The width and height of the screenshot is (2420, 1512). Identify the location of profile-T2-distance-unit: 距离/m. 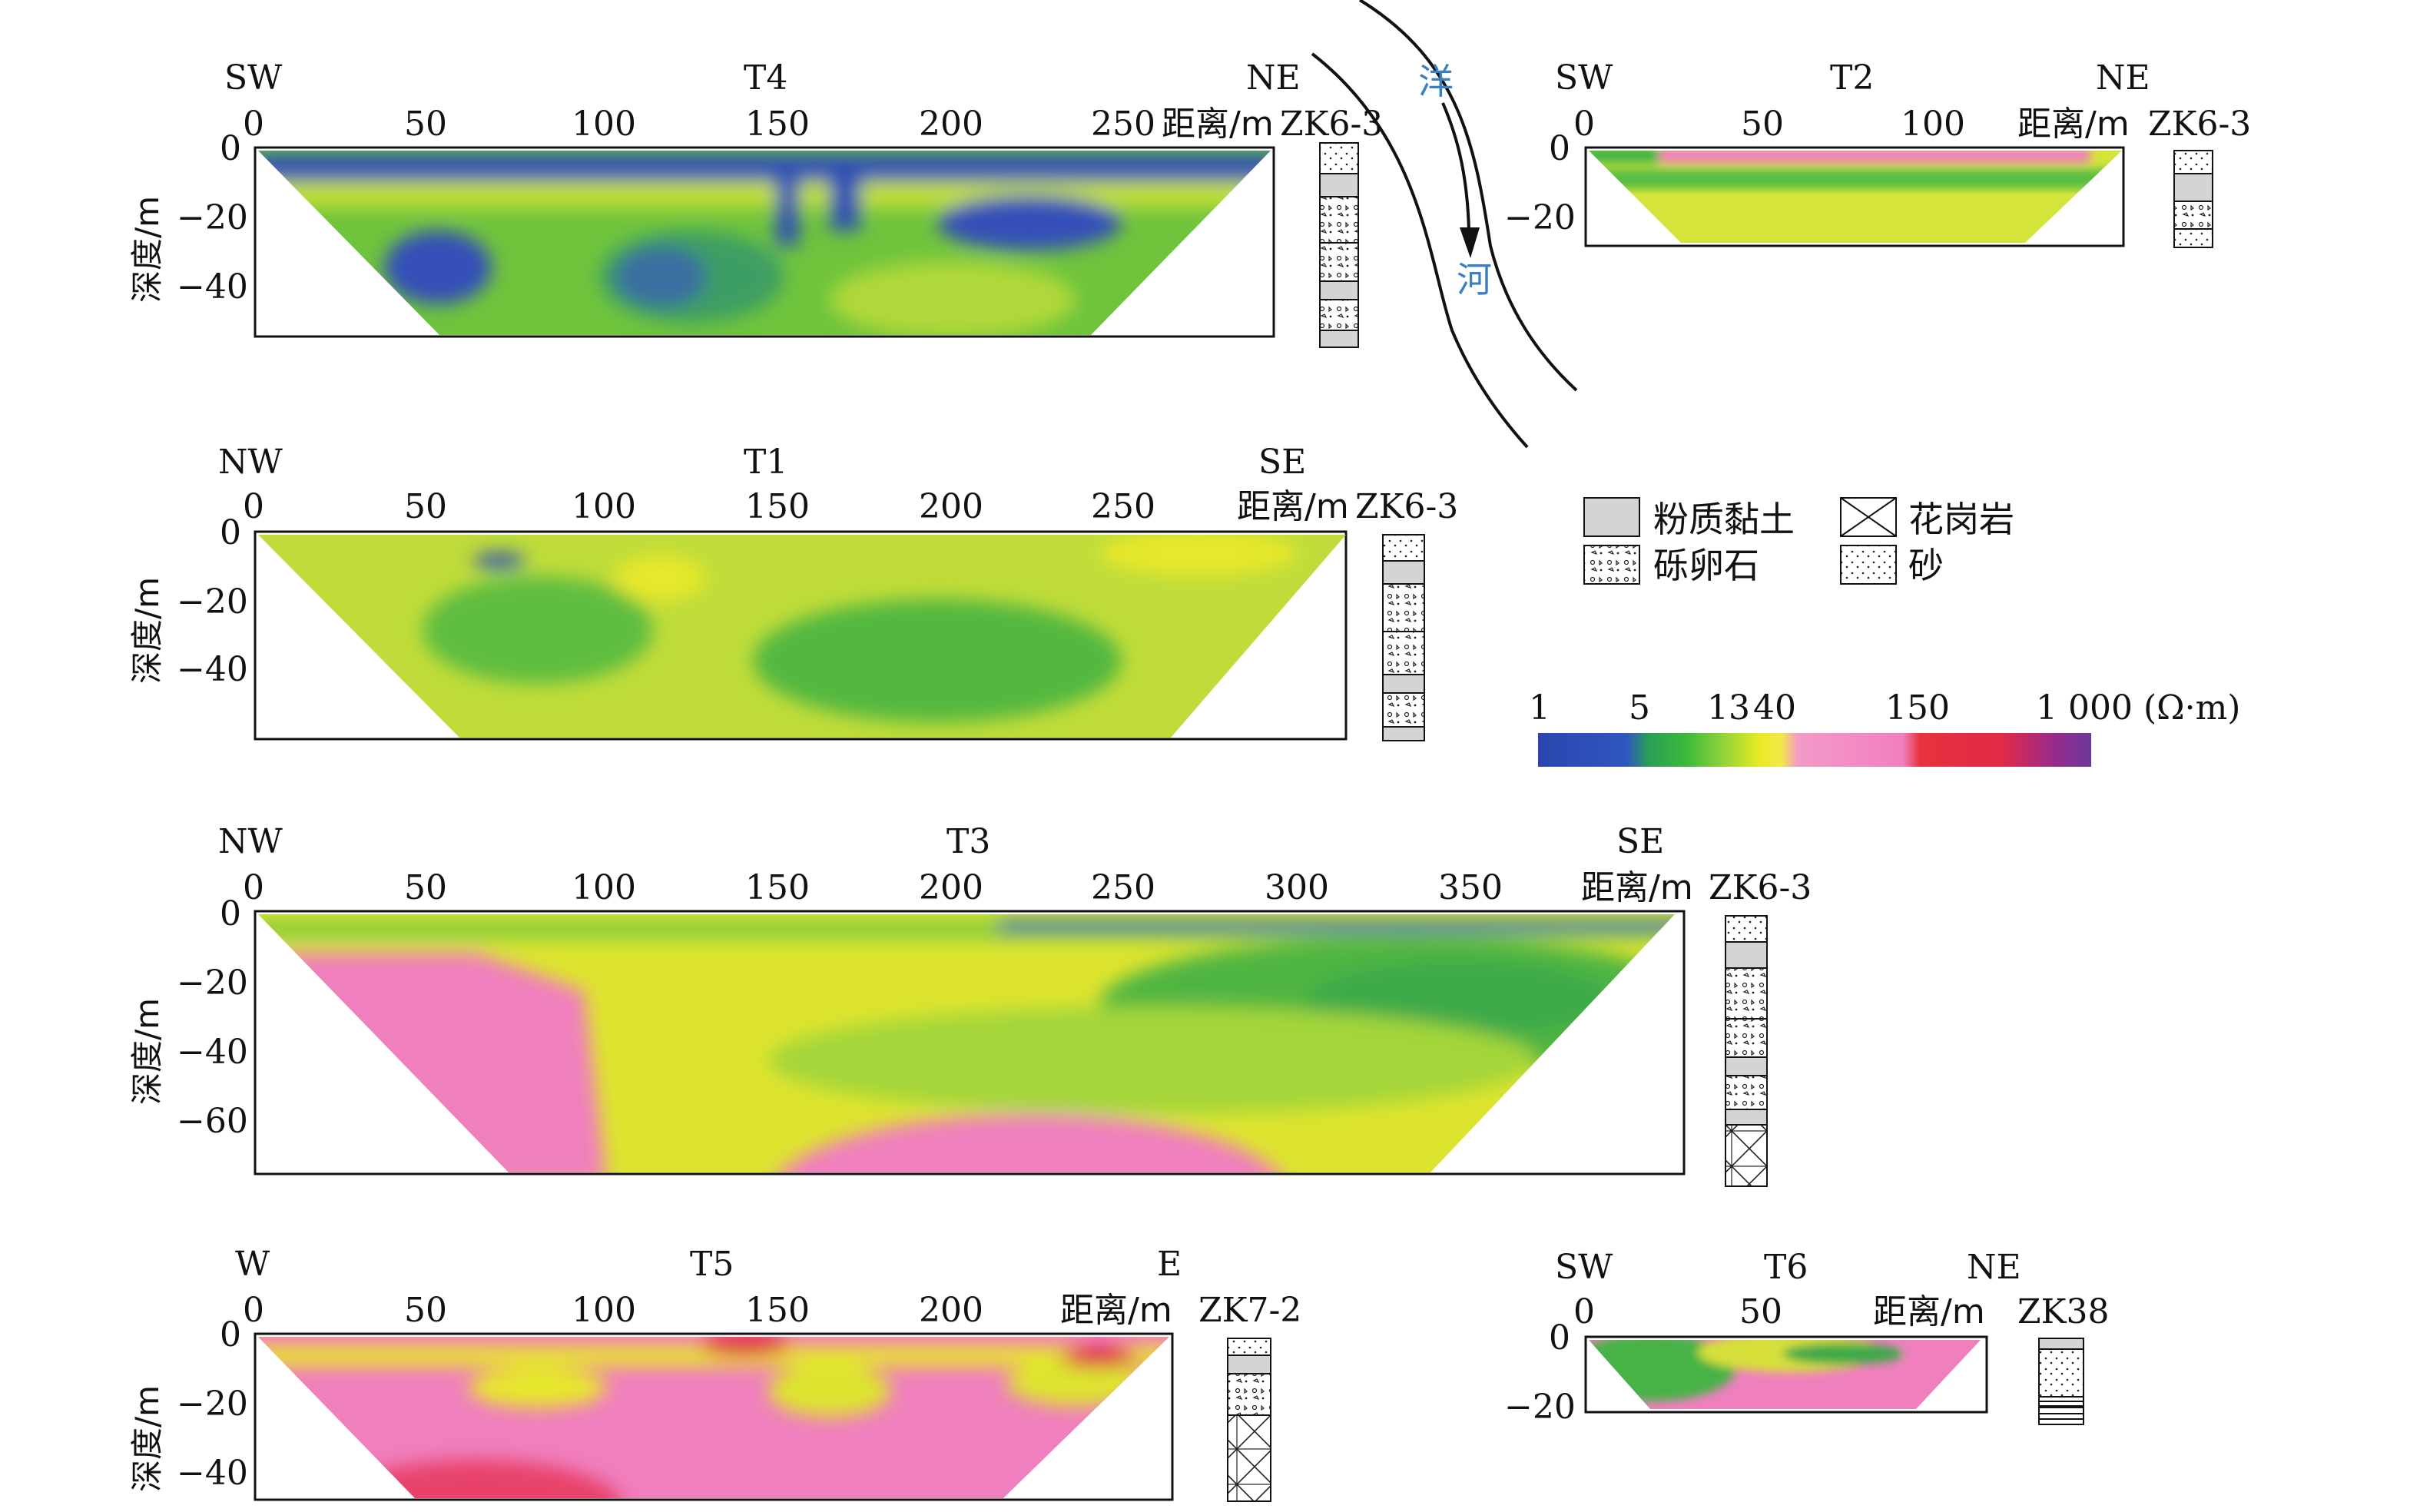
(2073, 124).